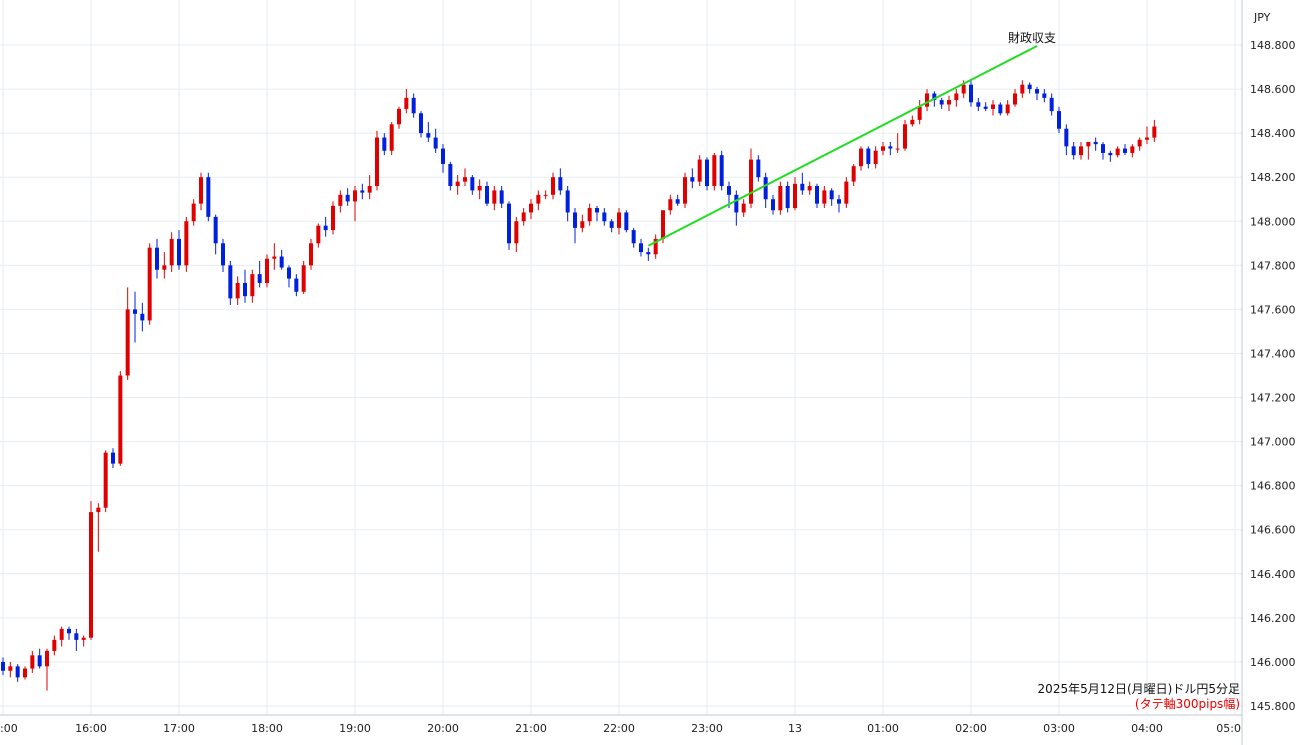  Describe the element at coordinates (1273, 265) in the screenshot. I see `y-tick-label: 147.800` at that location.